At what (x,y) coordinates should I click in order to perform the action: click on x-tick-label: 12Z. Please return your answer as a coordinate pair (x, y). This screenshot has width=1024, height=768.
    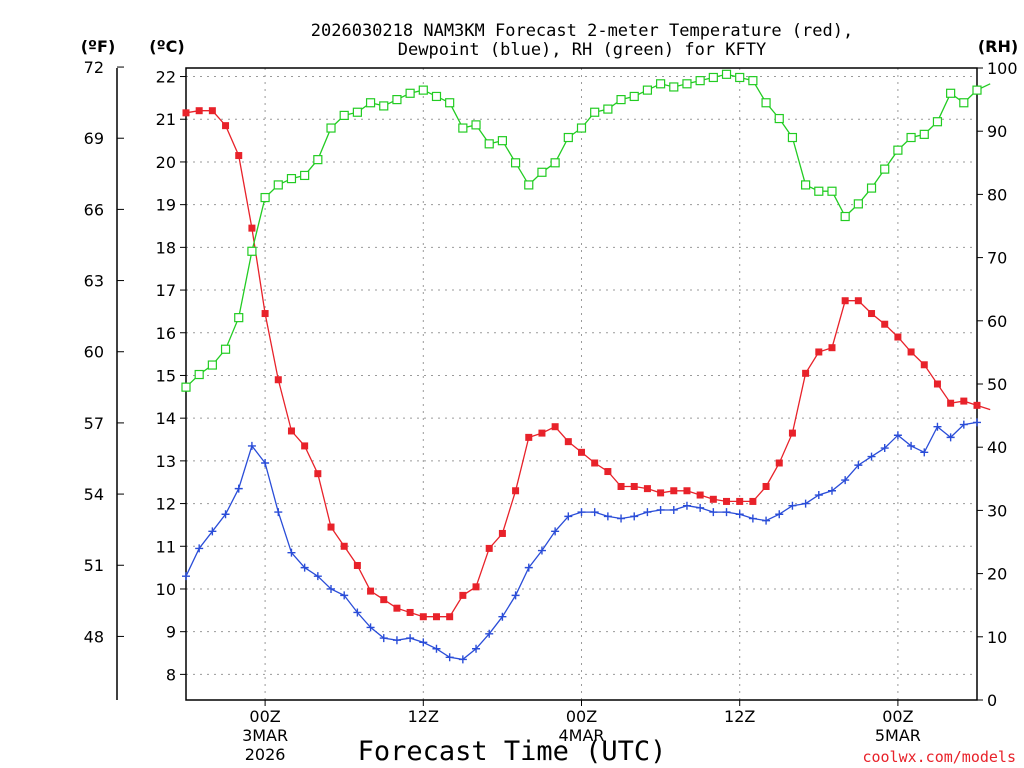
    Looking at the image, I should click on (423, 716).